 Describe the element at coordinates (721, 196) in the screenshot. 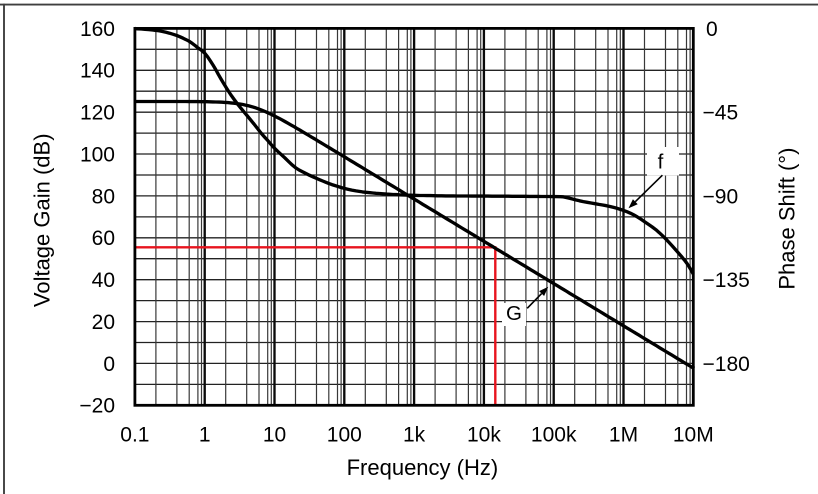

I see `svg-text: −90` at that location.